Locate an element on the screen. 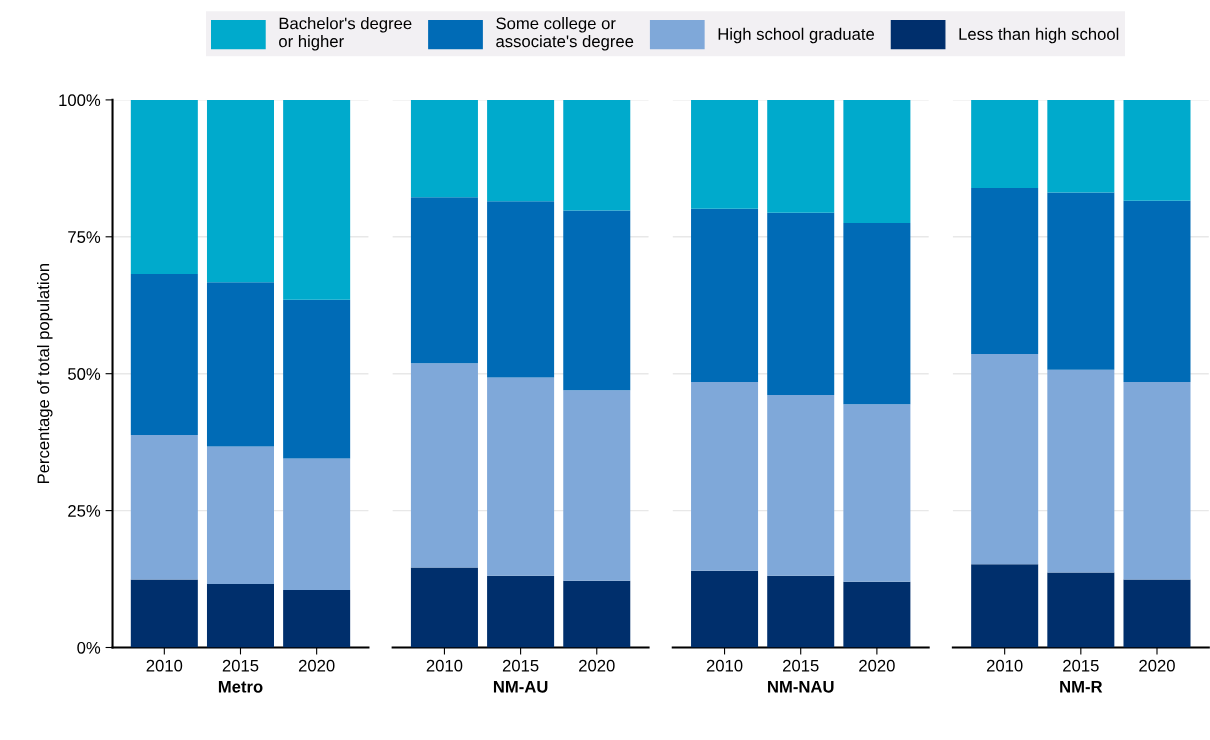 The height and width of the screenshot is (740, 1210). x-axis-title: NM-NAU is located at coordinates (801, 687).